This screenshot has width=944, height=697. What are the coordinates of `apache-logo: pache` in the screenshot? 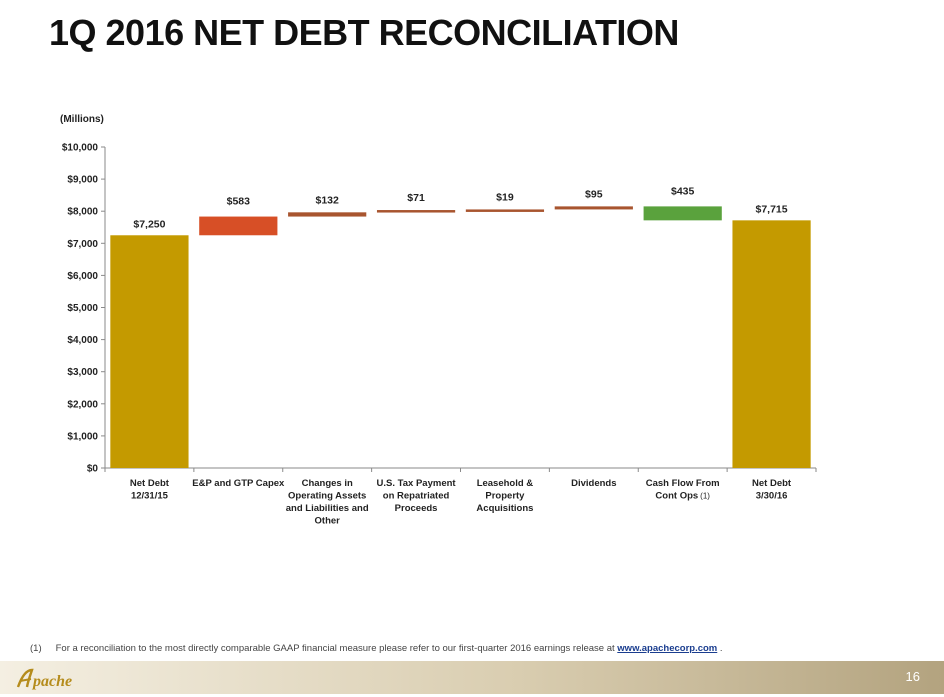 It's located at (49, 682).